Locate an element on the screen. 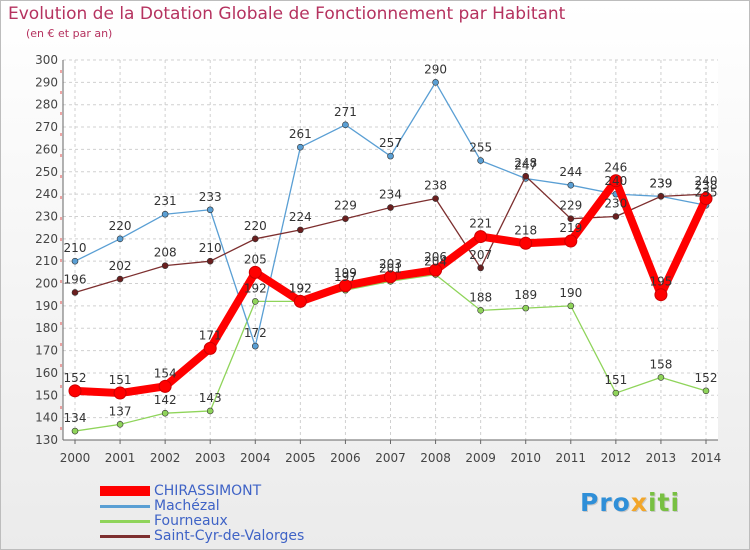 The width and height of the screenshot is (750, 550). data-label: 221 is located at coordinates (480, 224).